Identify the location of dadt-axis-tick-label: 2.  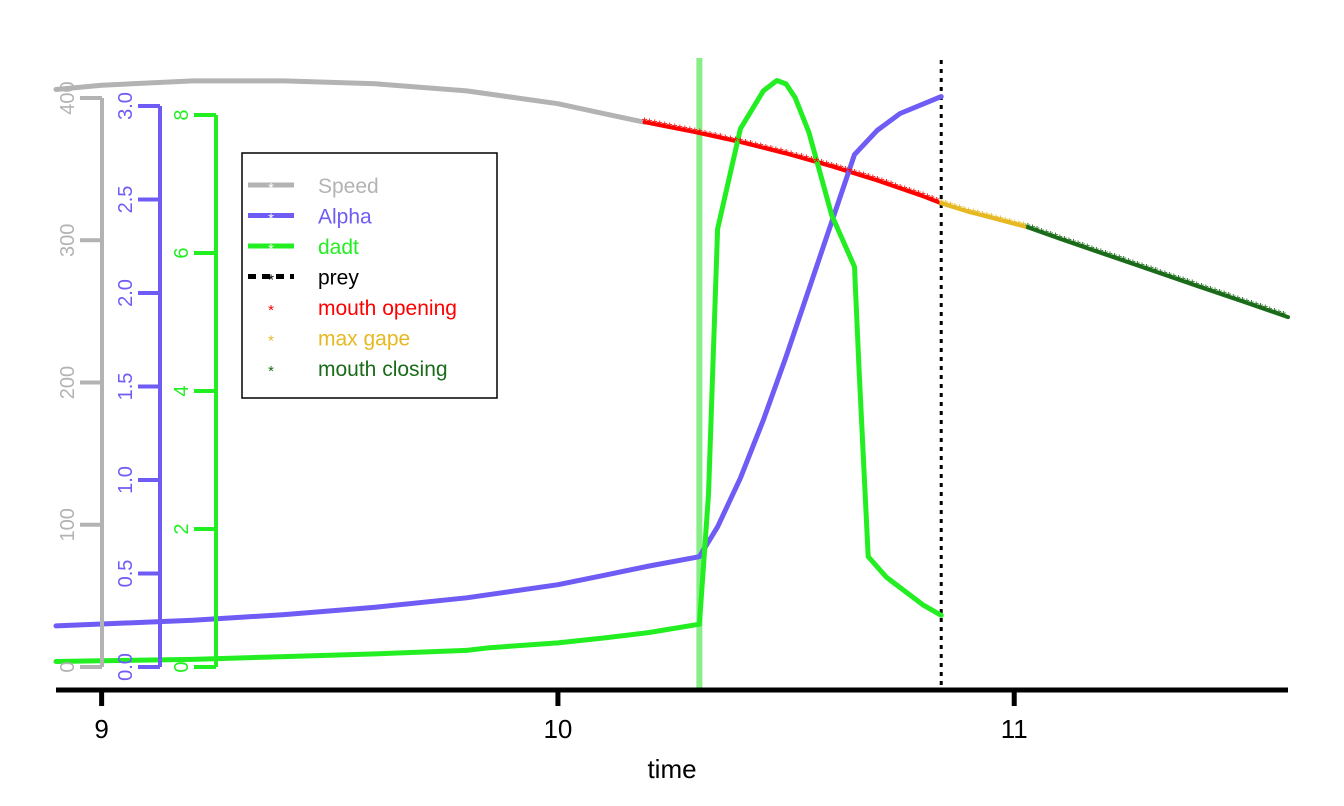
(182, 528).